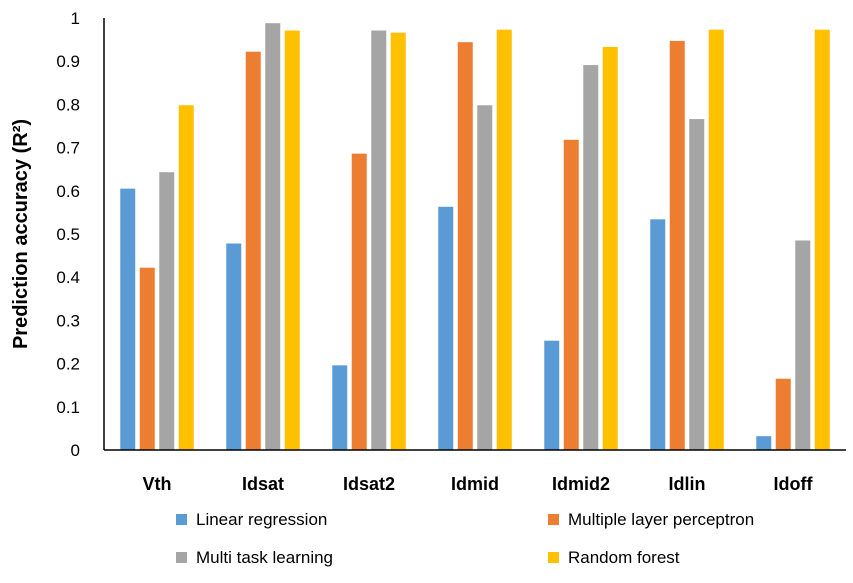 This screenshot has height=583, width=853. I want to click on legend-label-2: Multiple layer perceptron, so click(661, 519).